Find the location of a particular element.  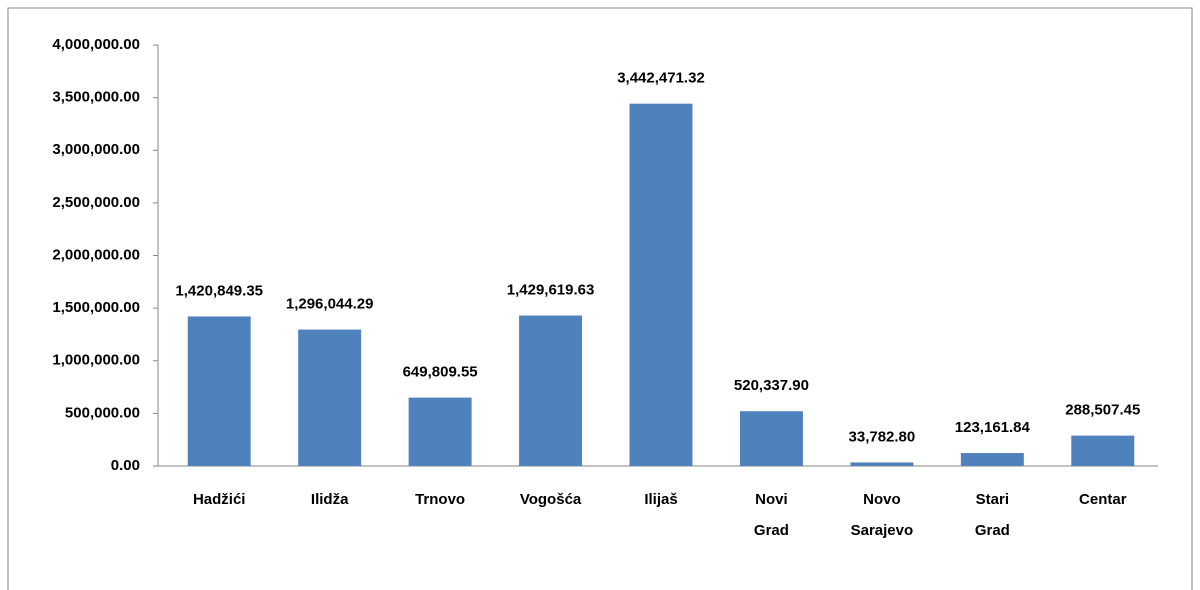

data-label: 1,420,849.35 is located at coordinates (219, 290).